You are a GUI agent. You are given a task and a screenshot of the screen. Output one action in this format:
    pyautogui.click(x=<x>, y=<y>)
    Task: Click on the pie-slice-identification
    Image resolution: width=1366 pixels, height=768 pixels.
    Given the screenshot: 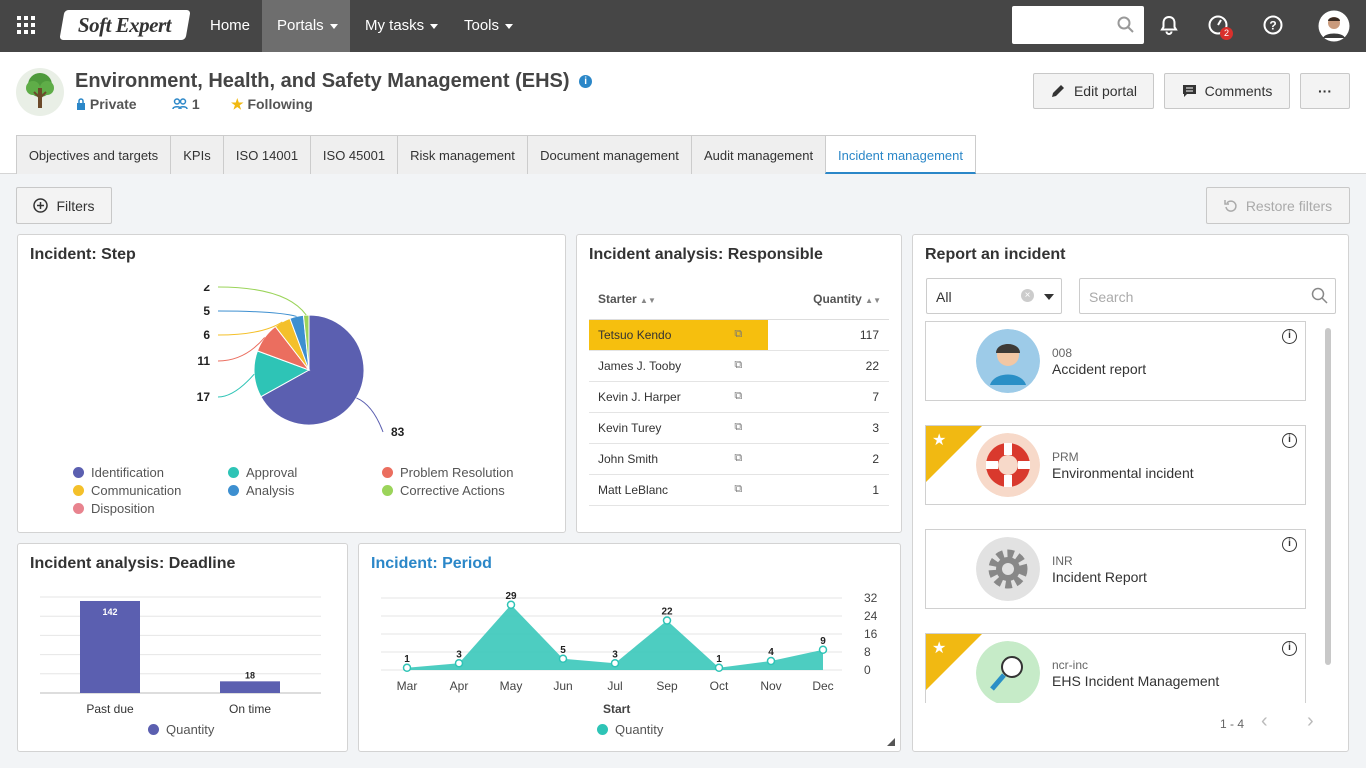 What is the action you would take?
    pyautogui.click(x=312, y=370)
    